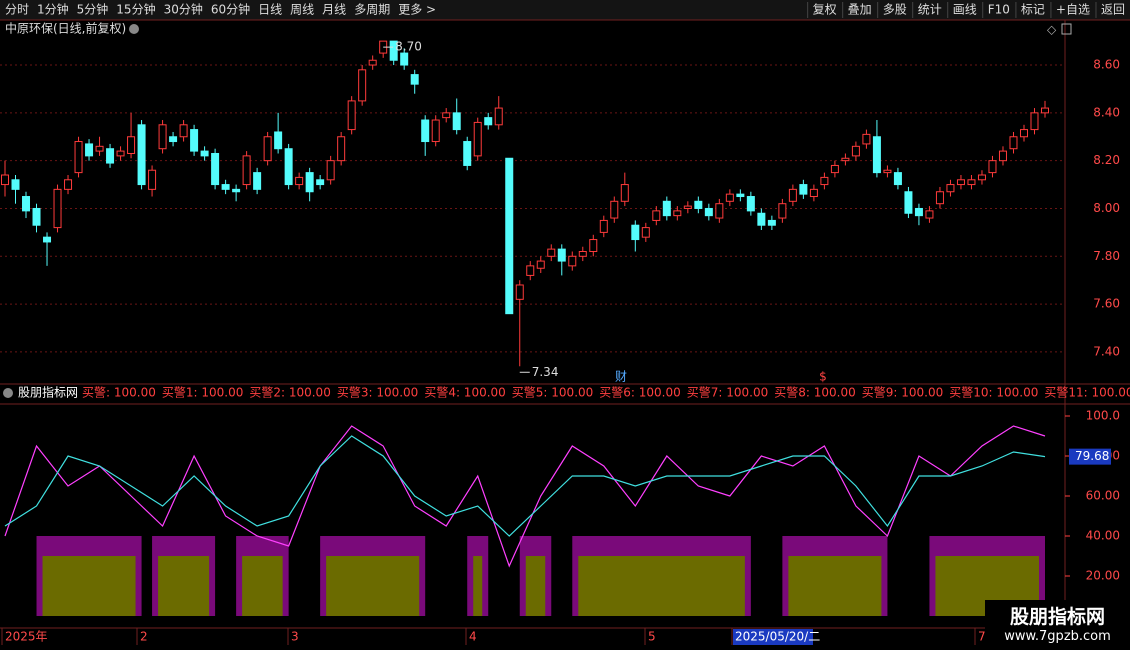 This screenshot has height=650, width=1130. Describe the element at coordinates (895, 10) in the screenshot. I see `toolbar-button: 多股` at that location.